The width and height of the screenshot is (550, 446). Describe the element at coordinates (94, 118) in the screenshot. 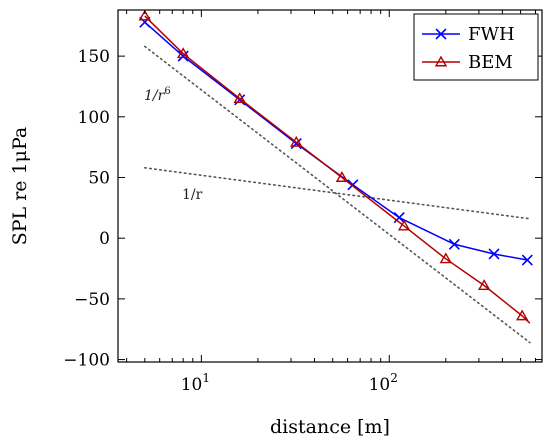

I see `y-tick-label-4: 100` at that location.